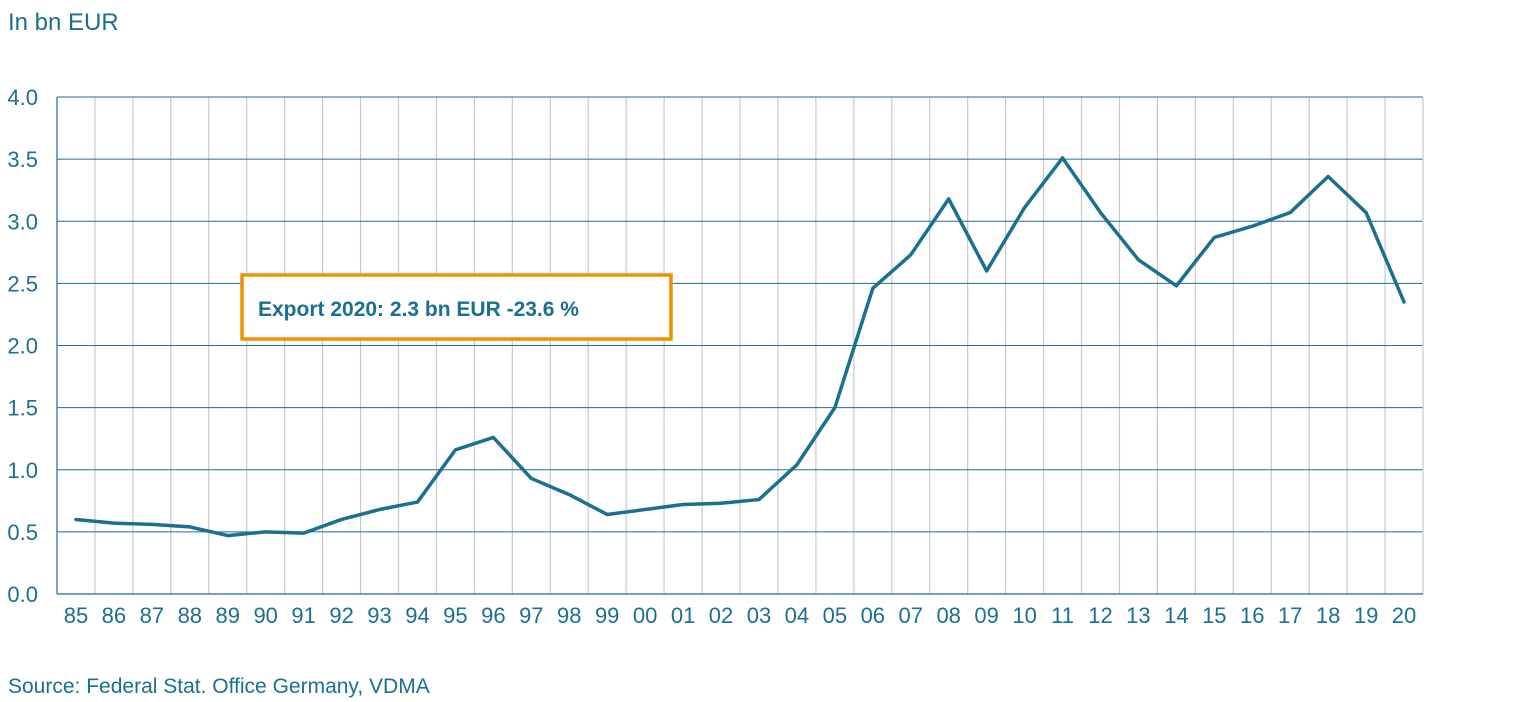 The width and height of the screenshot is (1534, 702). What do you see at coordinates (1366, 615) in the screenshot?
I see `x-tick-label: 19` at bounding box center [1366, 615].